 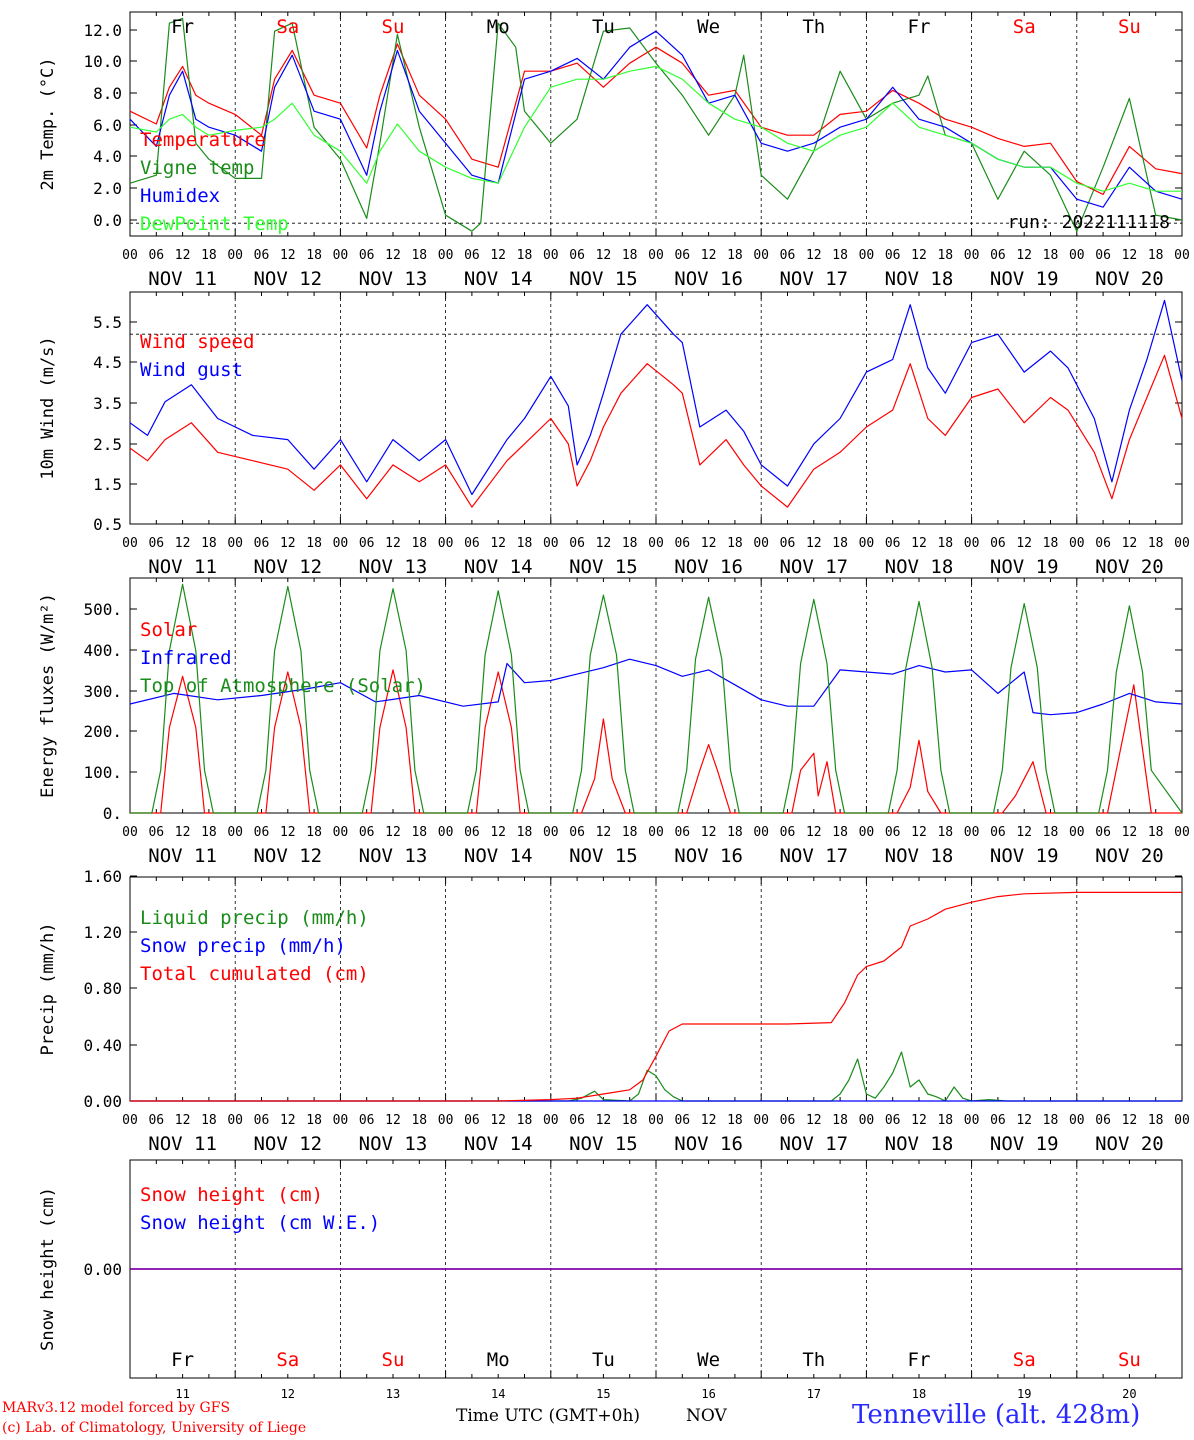 What do you see at coordinates (243, 946) in the screenshot?
I see `legend-entry: Snow precip (mm/h)` at bounding box center [243, 946].